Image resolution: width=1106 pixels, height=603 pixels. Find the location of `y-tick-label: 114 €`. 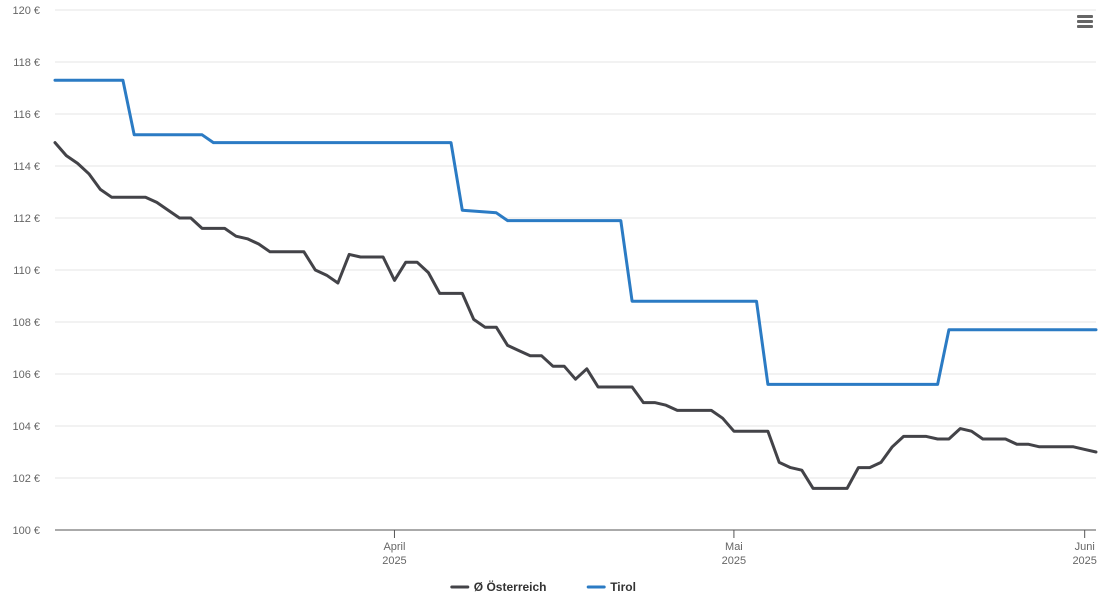

y-tick-label: 114 € is located at coordinates (26, 167).